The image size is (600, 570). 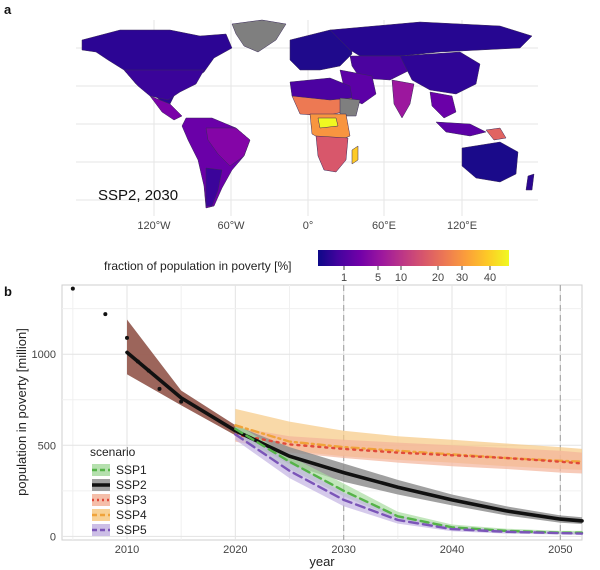 I want to click on x-tick-label: 2030, so click(x=343, y=550).